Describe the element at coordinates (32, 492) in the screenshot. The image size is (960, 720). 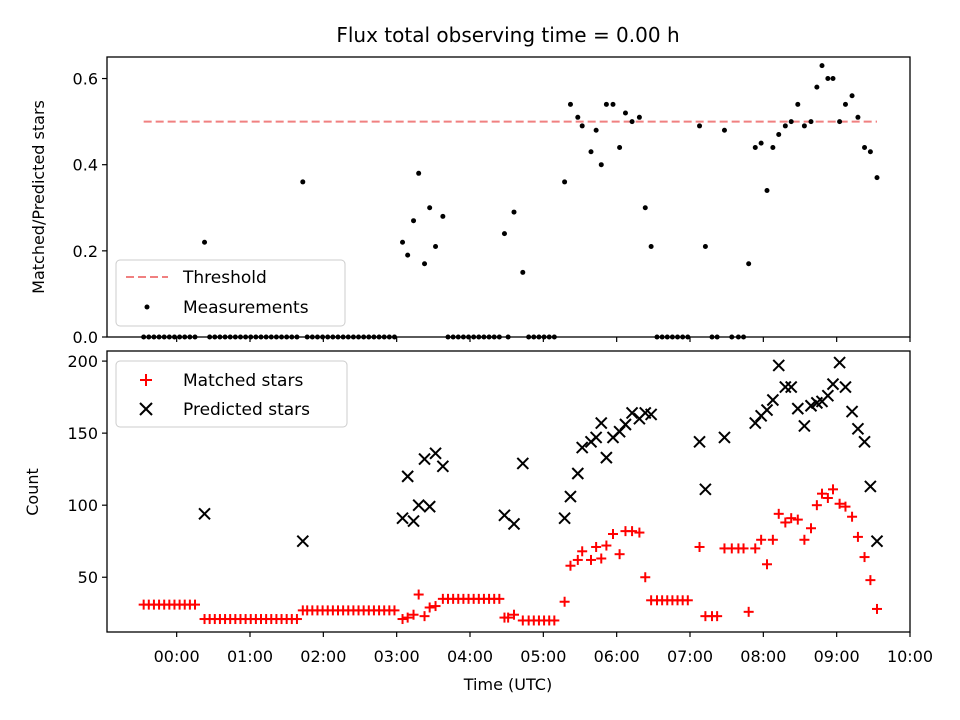
I see `bottom-panel-y-label: Count` at that location.